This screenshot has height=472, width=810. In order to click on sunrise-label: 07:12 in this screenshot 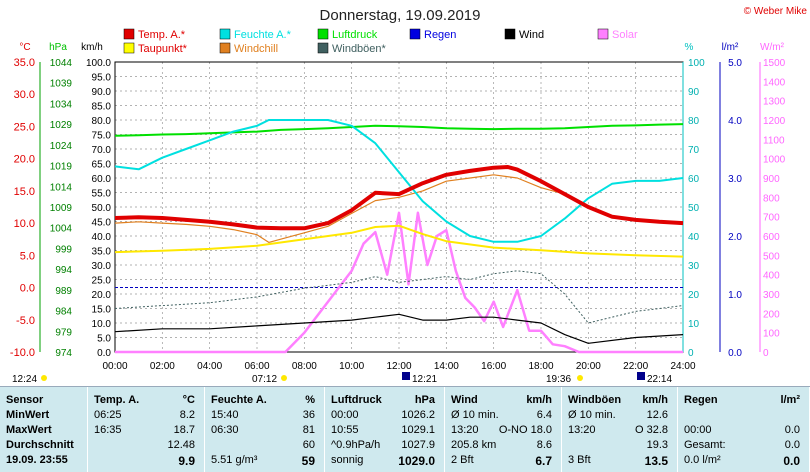, I will do `click(264, 379)`.